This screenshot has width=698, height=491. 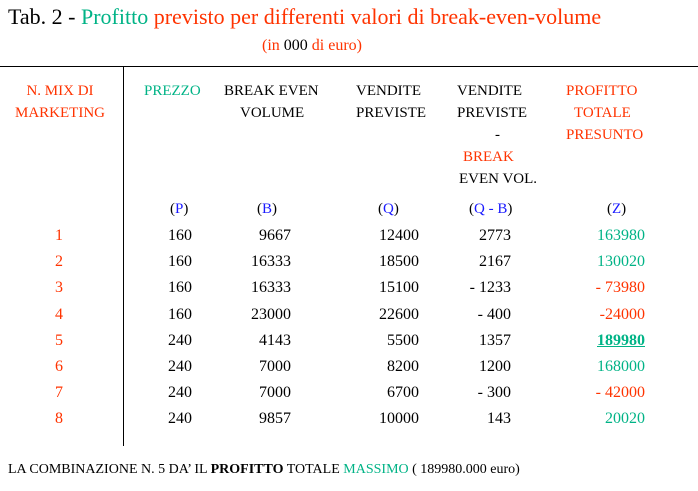 I want to click on cell-qb: 1200, so click(x=495, y=366).